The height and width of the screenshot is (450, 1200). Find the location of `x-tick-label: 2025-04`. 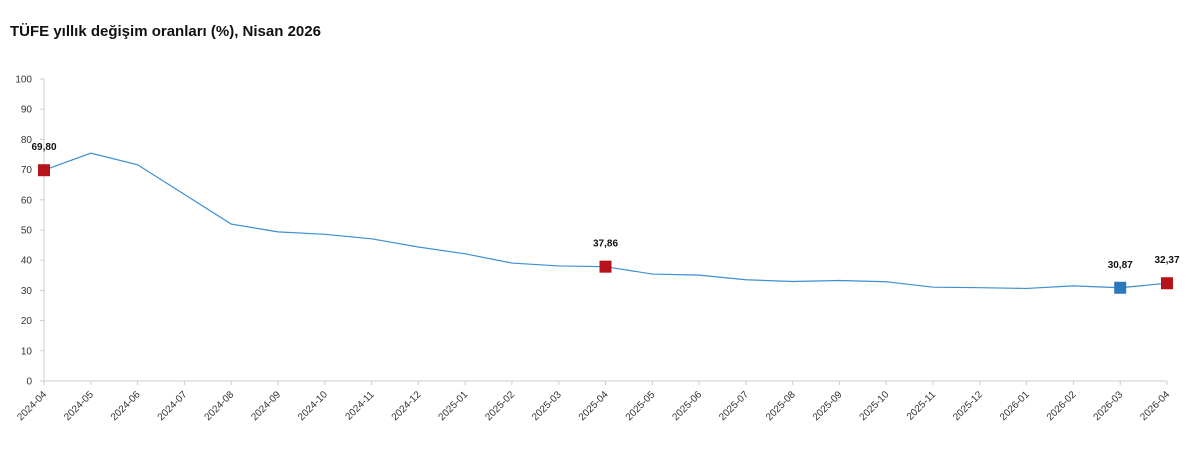

x-tick-label: 2025-04 is located at coordinates (594, 406).